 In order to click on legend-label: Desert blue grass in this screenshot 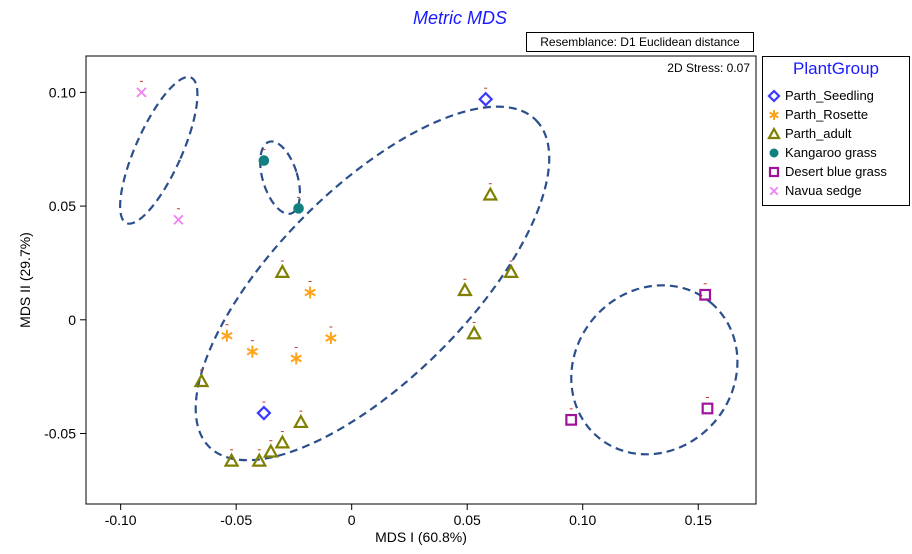, I will do `click(836, 171)`.